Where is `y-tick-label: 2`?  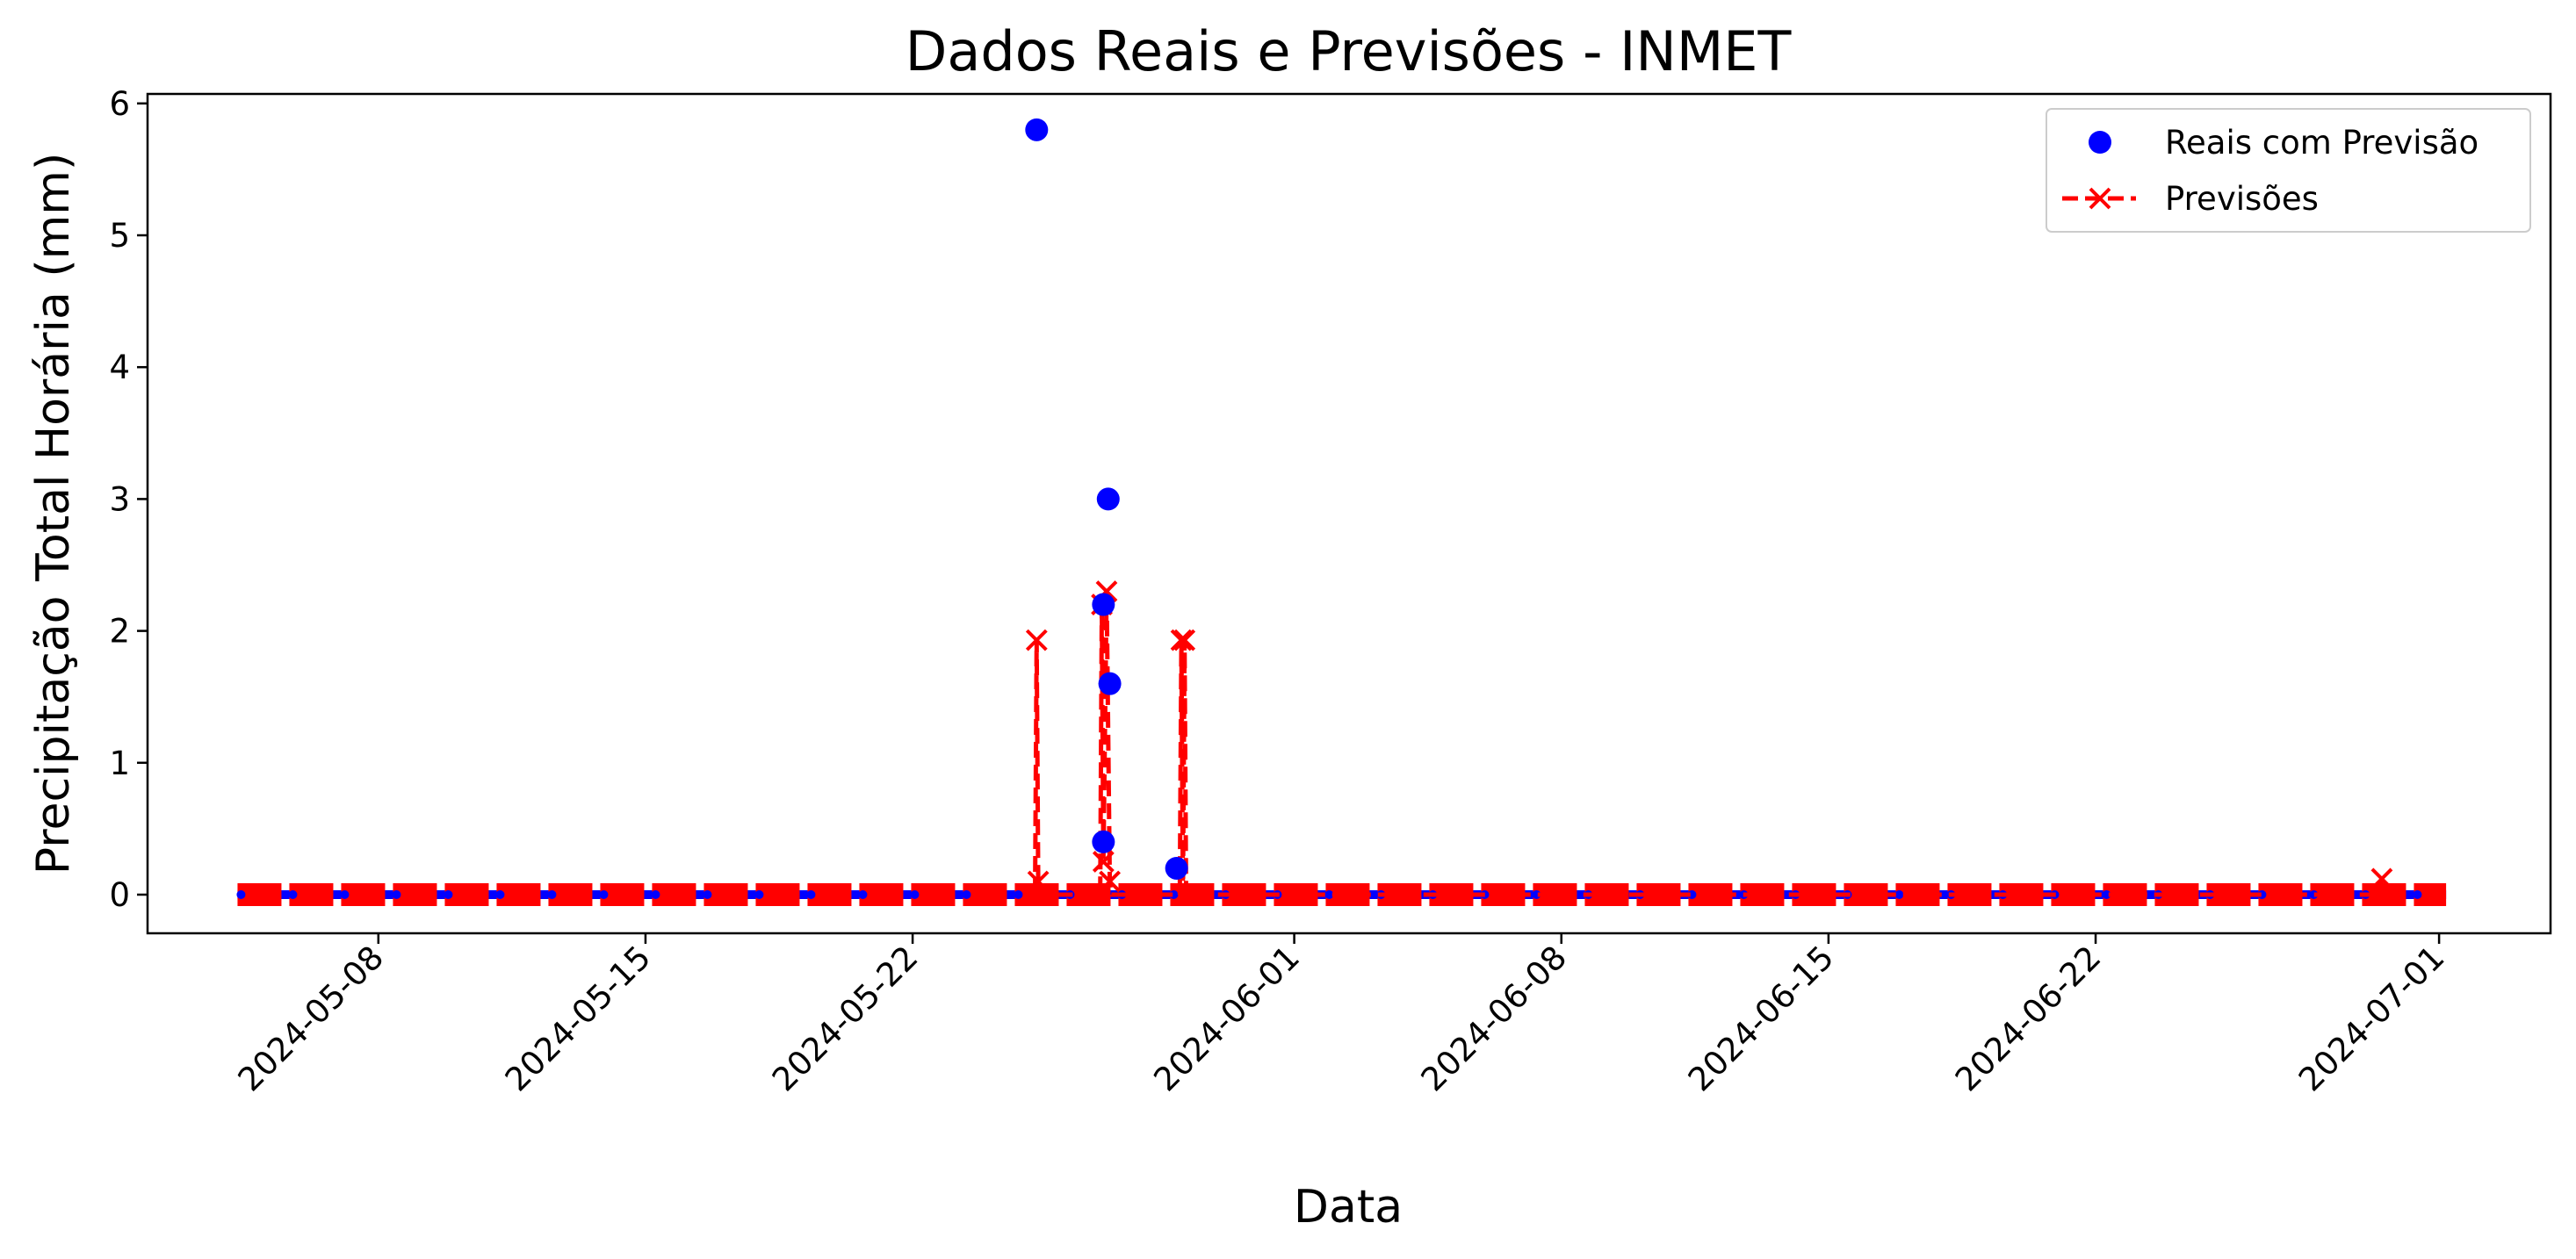
y-tick-label: 2 is located at coordinates (119, 632).